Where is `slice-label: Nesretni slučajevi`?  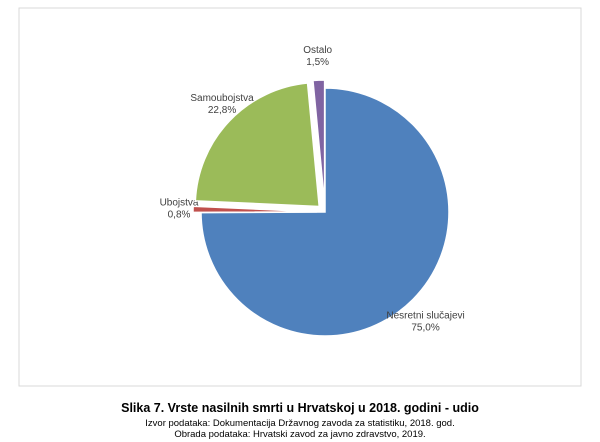 slice-label: Nesretni slučajevi is located at coordinates (425, 316).